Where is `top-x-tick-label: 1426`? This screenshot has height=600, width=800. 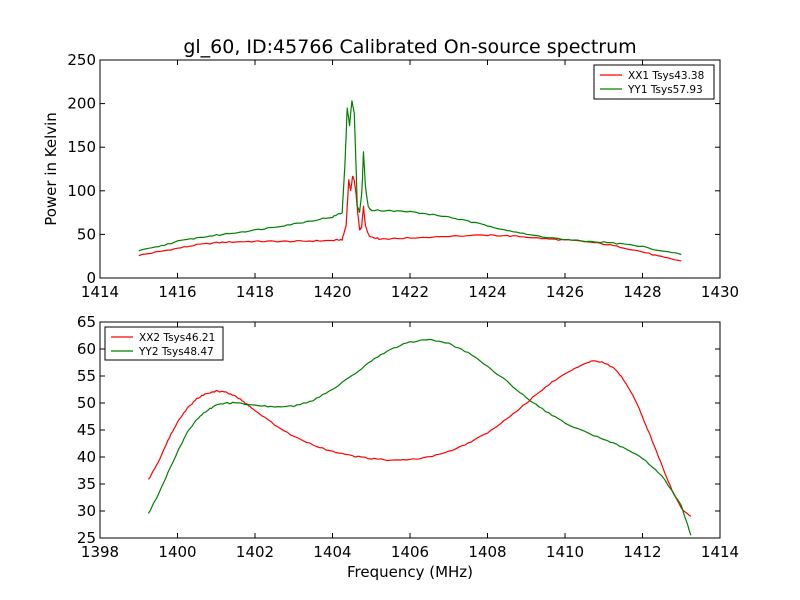
top-x-tick-label: 1426 is located at coordinates (565, 292).